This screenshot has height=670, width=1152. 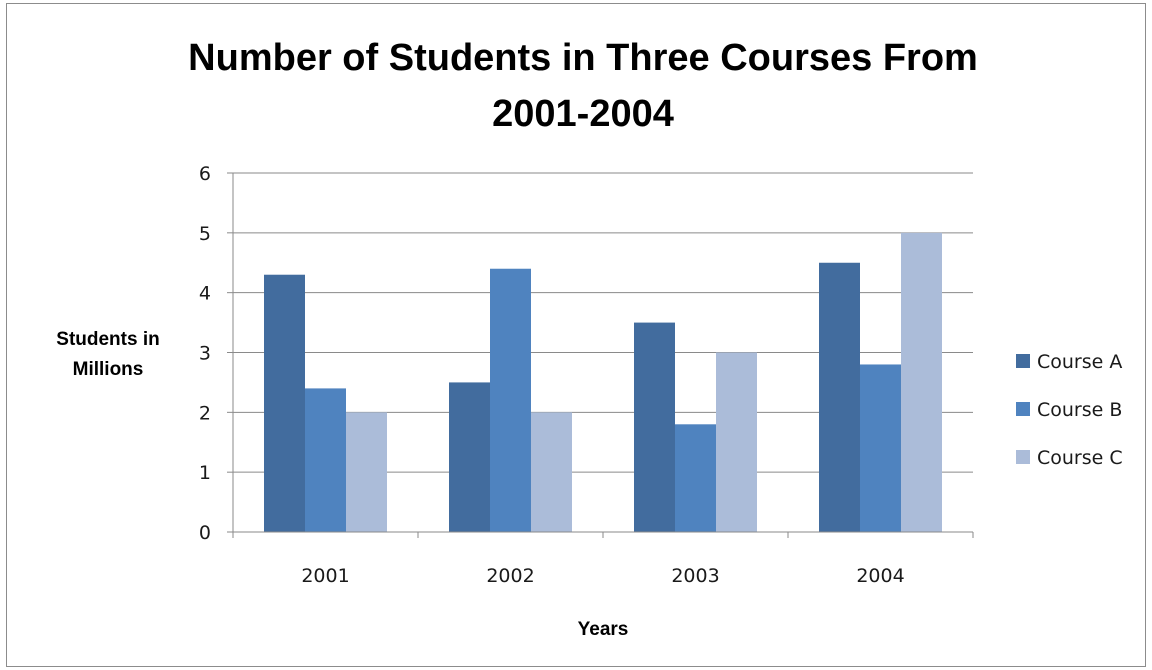 I want to click on bar-course-c-2004, so click(x=921, y=382).